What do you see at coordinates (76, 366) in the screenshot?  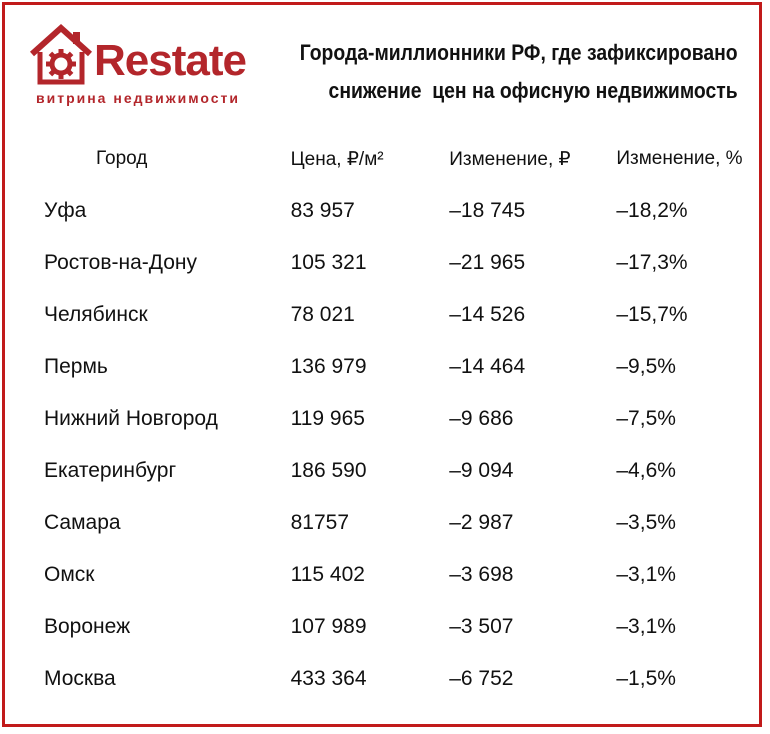 I see `cell-city: Пермь` at bounding box center [76, 366].